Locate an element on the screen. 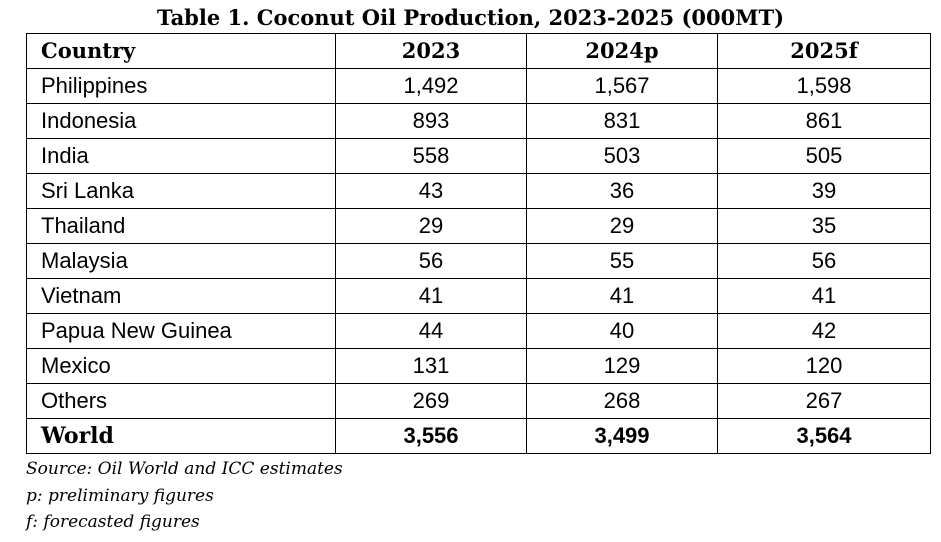 Image resolution: width=941 pixels, height=542 pixels. value-2025f-cell: 3,564 is located at coordinates (824, 436).